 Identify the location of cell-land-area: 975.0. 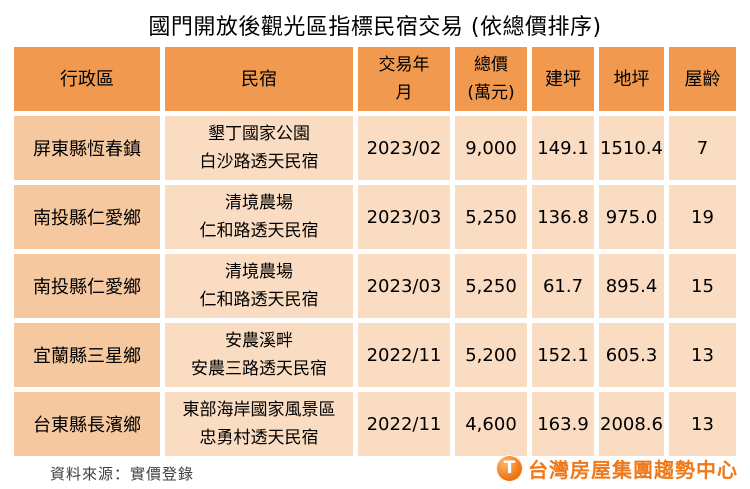
(631, 217).